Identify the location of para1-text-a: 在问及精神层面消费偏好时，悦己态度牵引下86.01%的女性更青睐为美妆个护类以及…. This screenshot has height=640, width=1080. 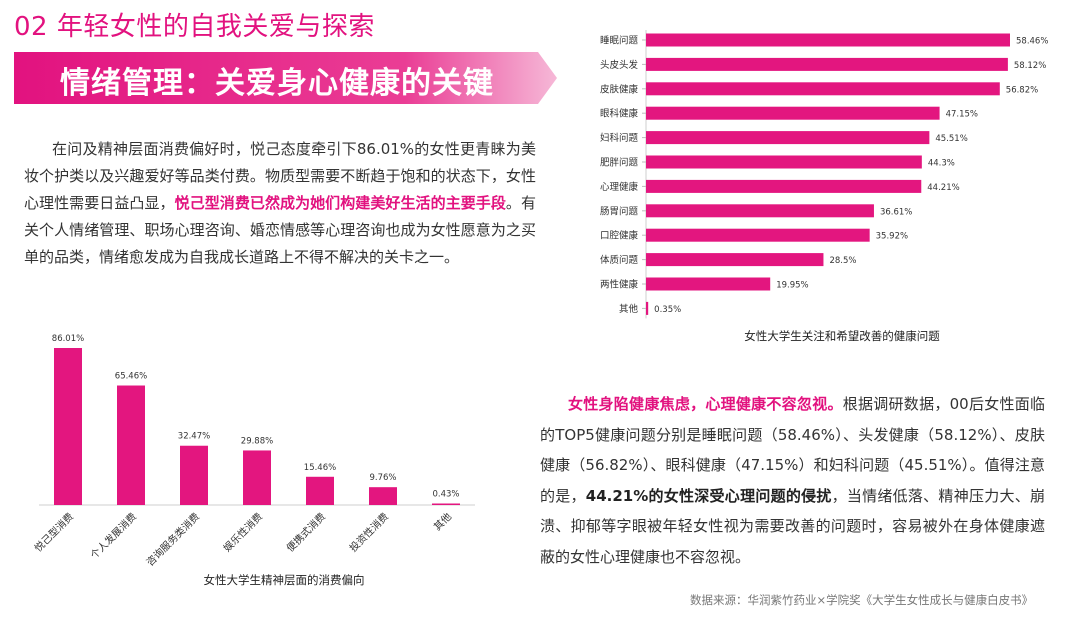
(280, 176).